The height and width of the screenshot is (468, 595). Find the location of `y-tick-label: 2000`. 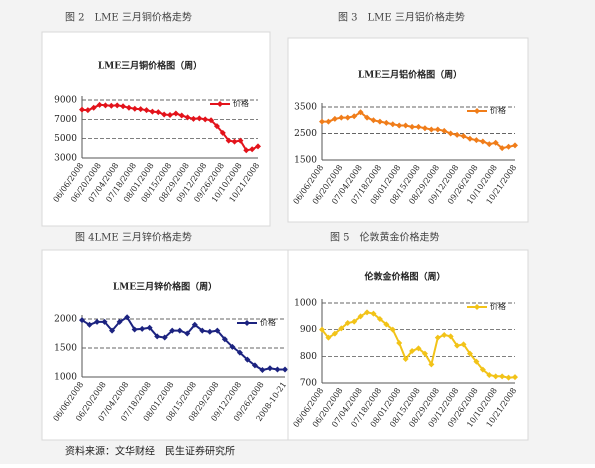

y-tick-label: 2000 is located at coordinates (65, 320).